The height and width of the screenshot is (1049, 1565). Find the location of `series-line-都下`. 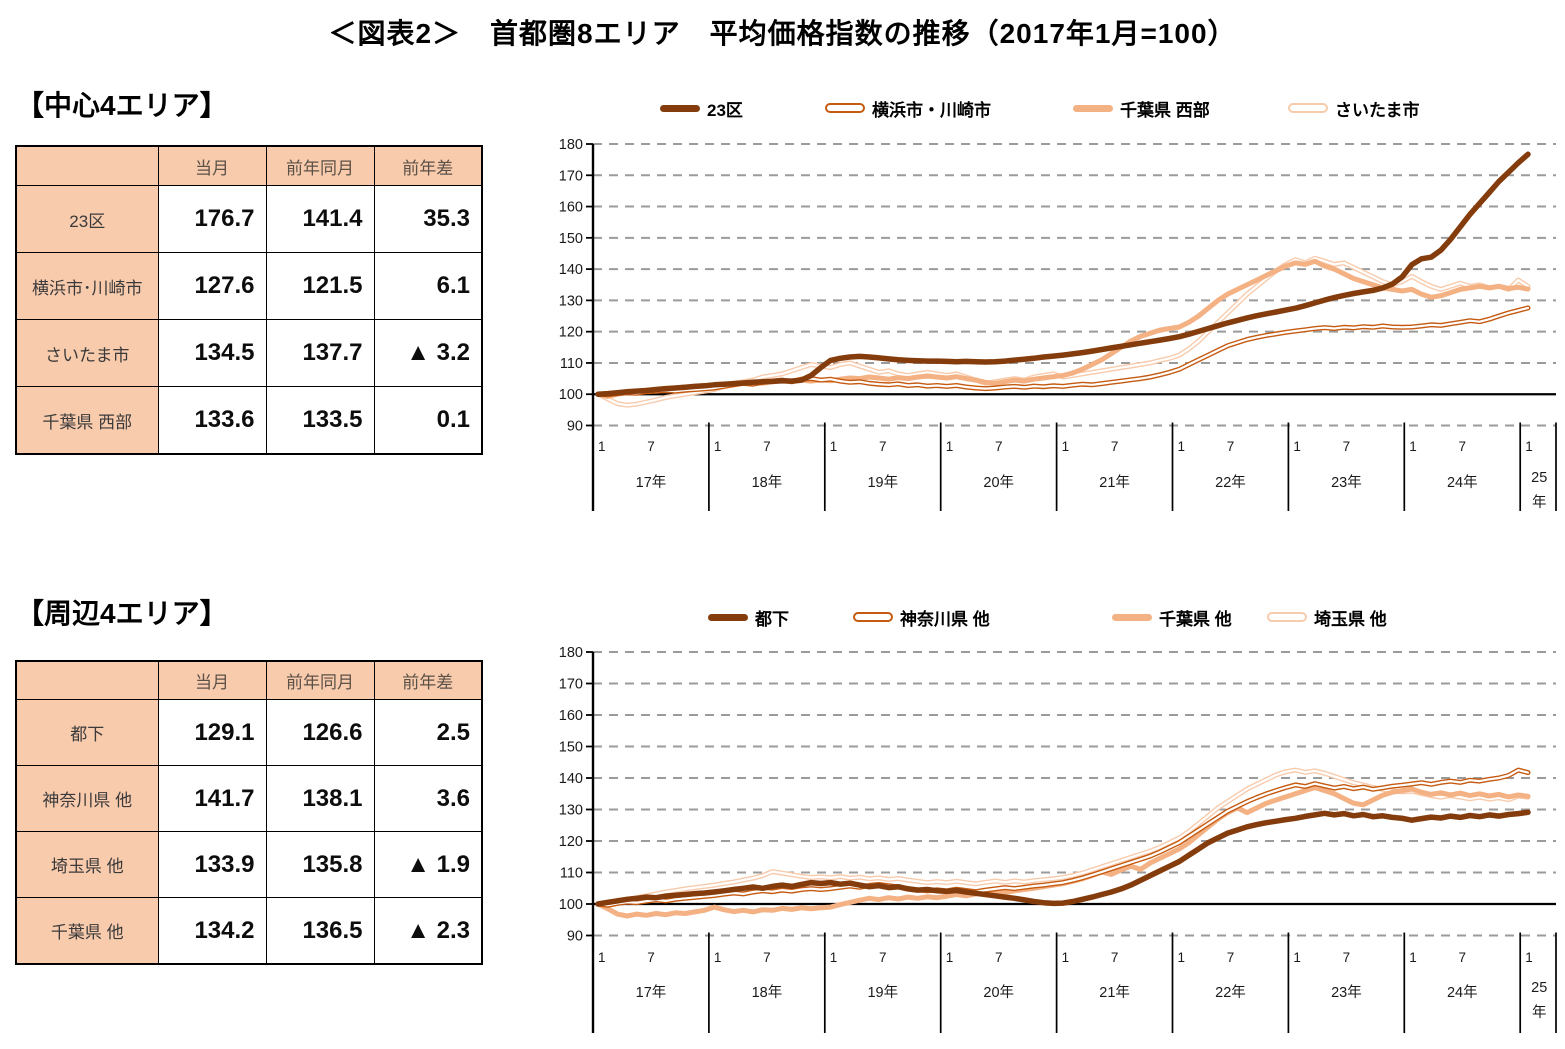

series-line-都下 is located at coordinates (1063, 858).